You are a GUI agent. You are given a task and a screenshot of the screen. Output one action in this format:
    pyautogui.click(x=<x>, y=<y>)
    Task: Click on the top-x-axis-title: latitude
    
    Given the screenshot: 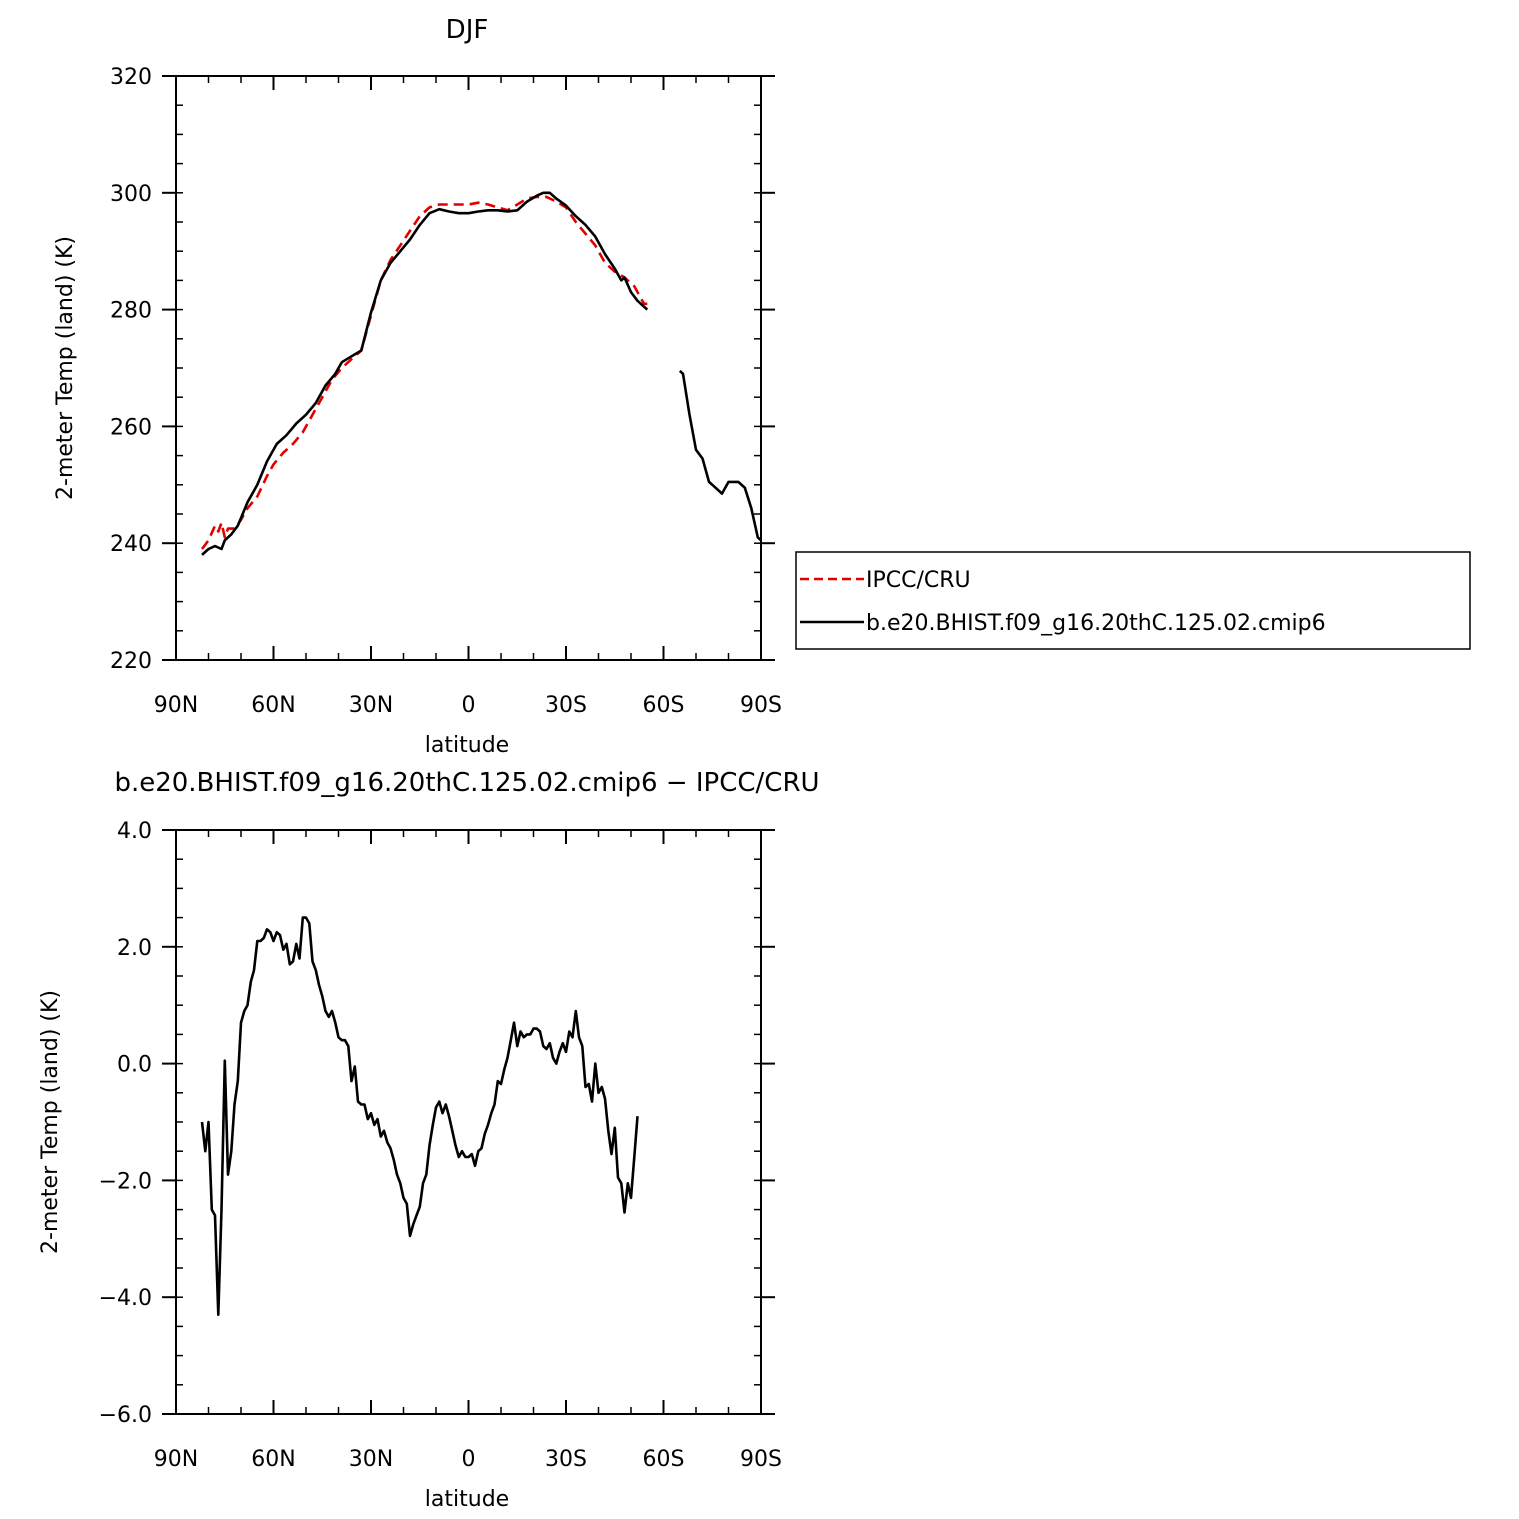 What is the action you would take?
    pyautogui.click(x=467, y=745)
    